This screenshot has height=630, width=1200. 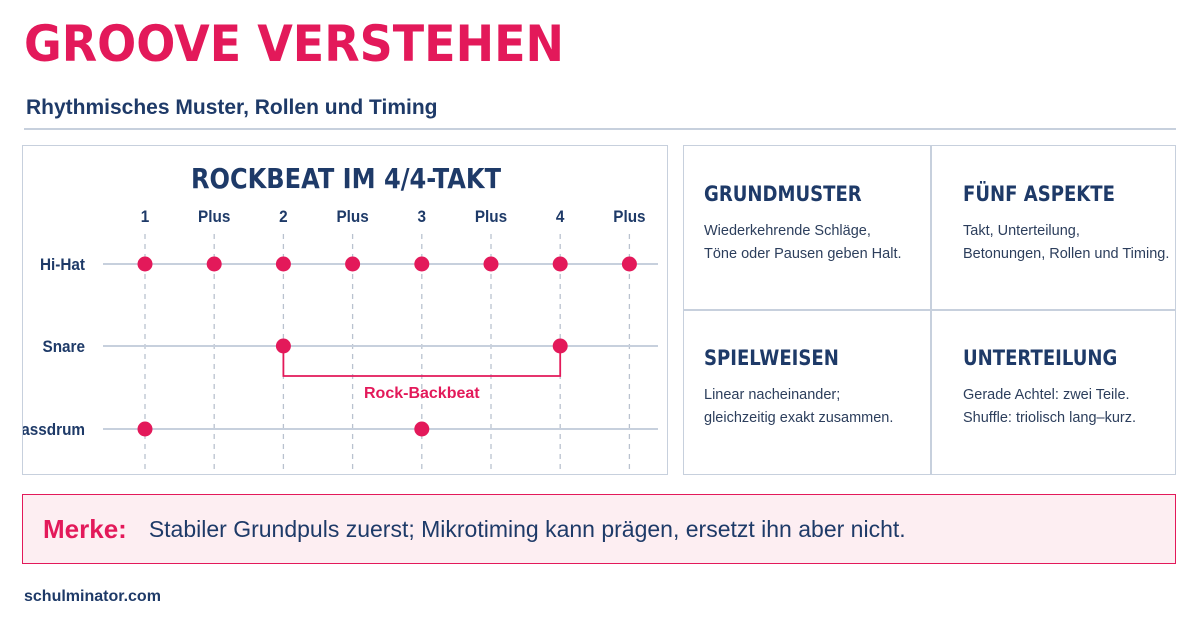 I want to click on page-title: GROOVE VERSTEHEN, so click(x=294, y=44).